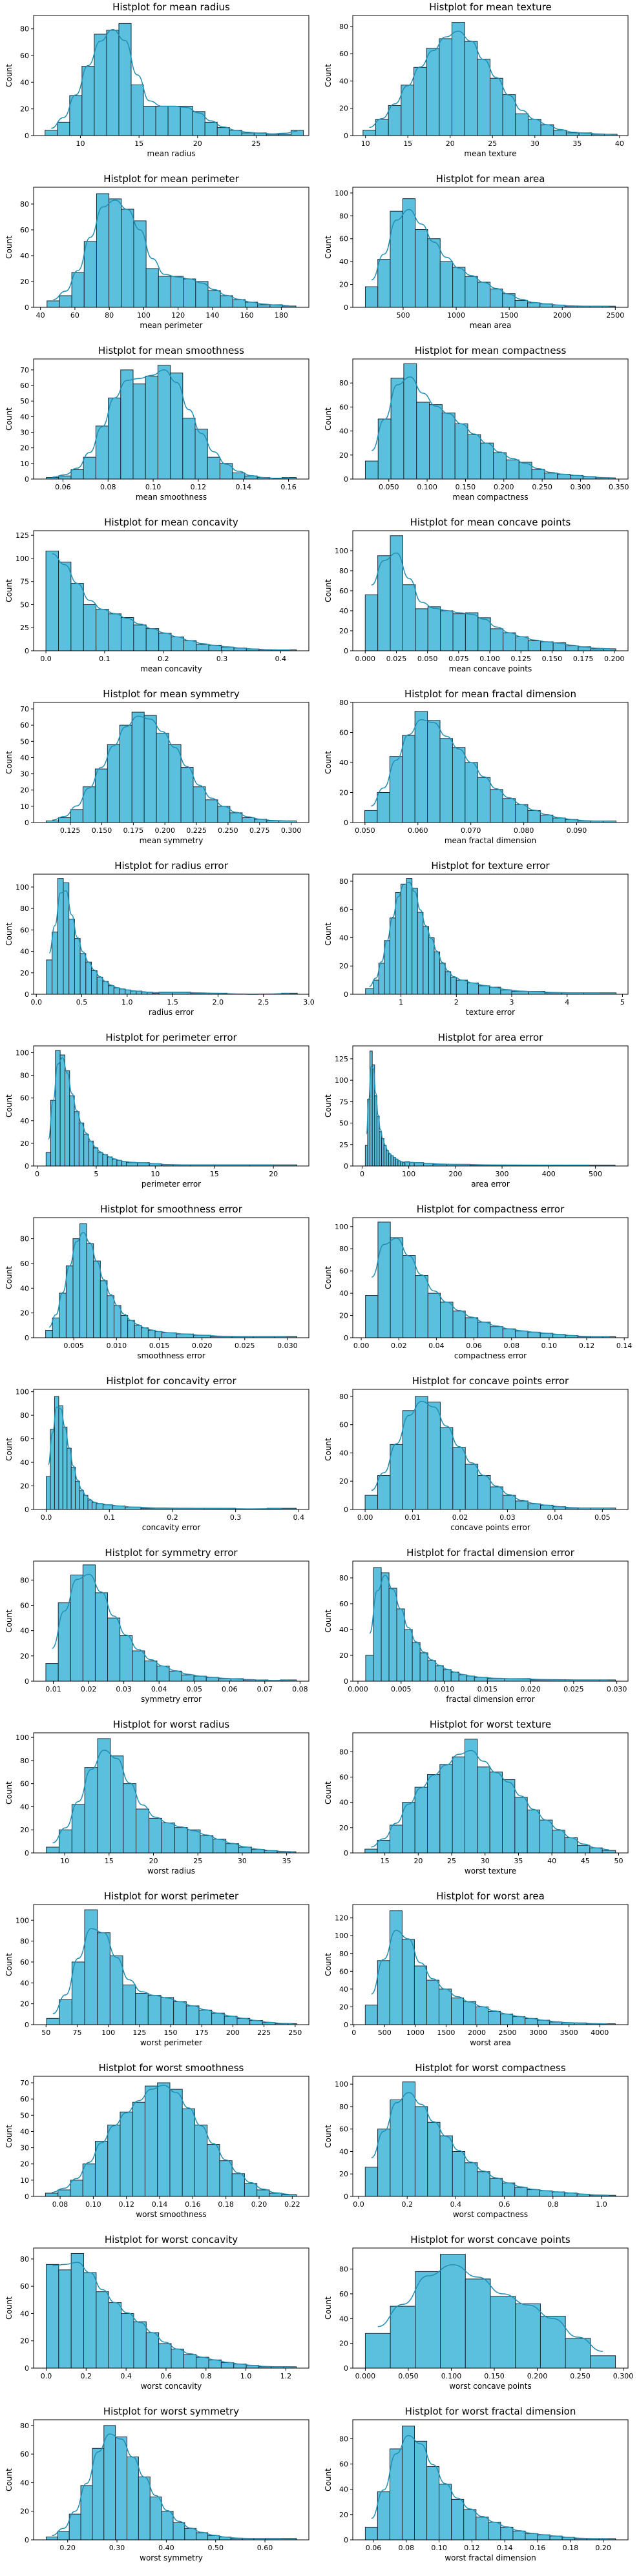  Describe the element at coordinates (144, 315) in the screenshot. I see `x-tick-label: 100` at that location.